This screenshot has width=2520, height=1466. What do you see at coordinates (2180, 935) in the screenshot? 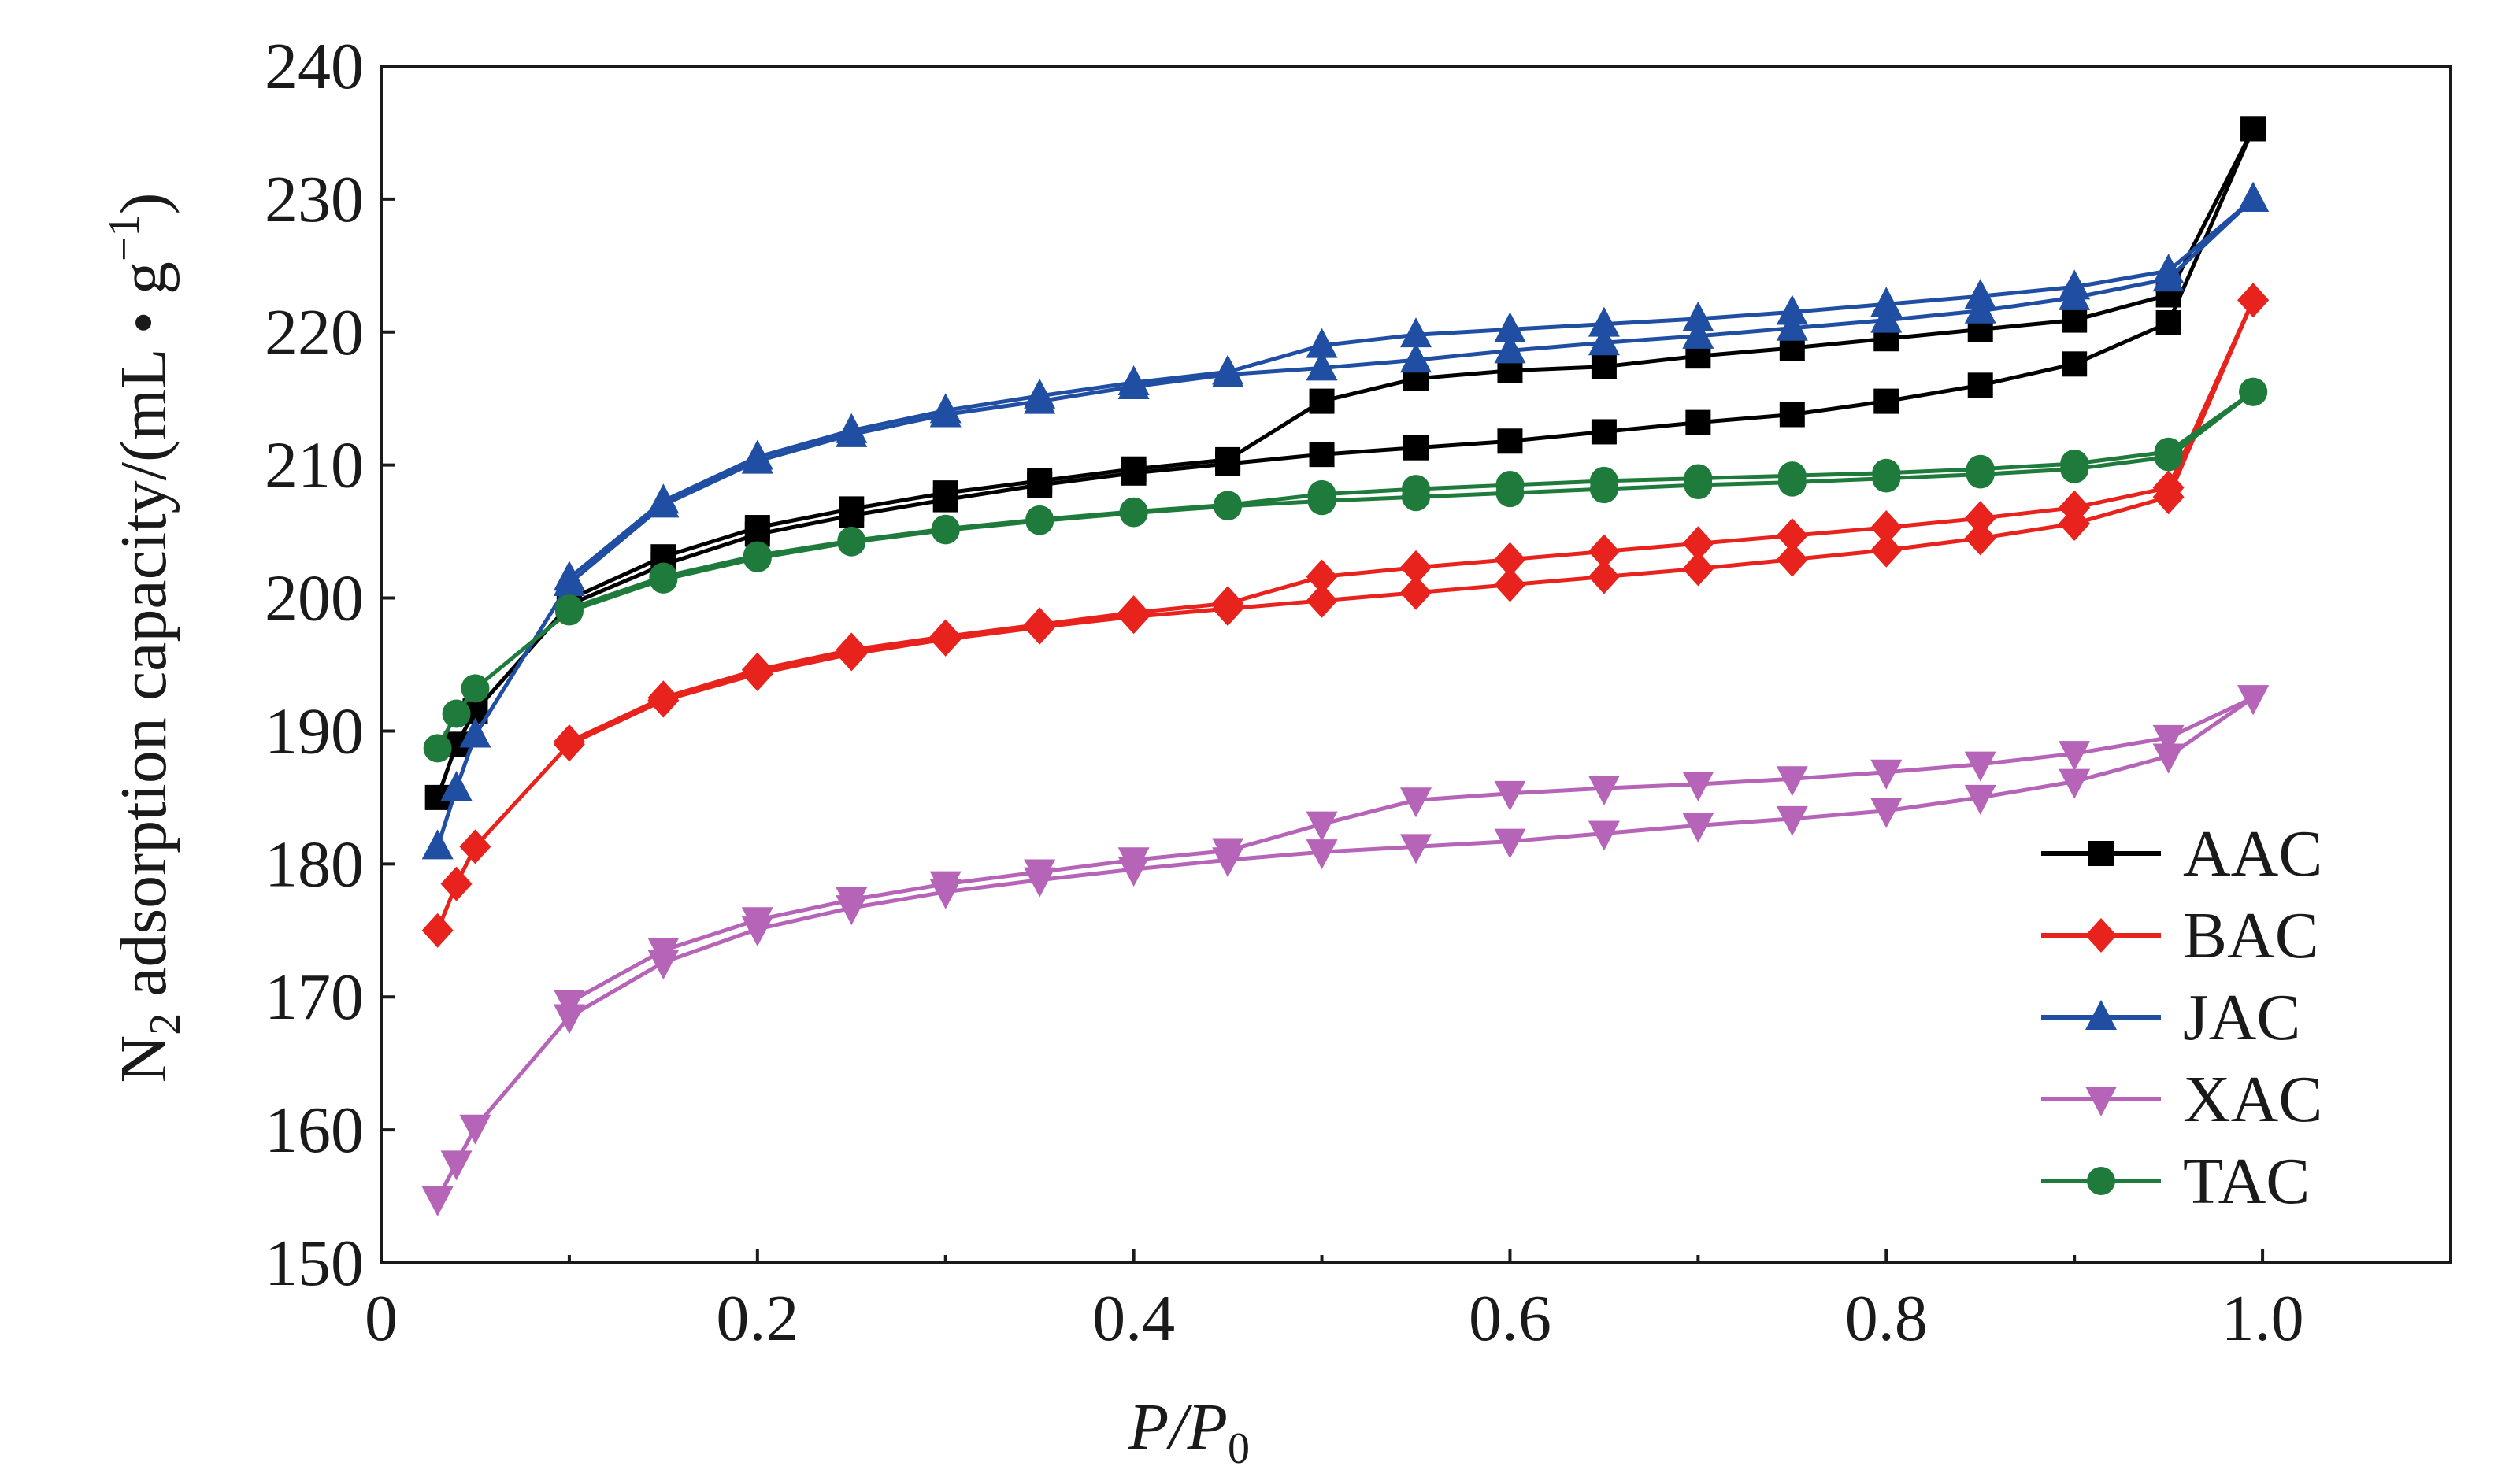
I see `legend-entry-bac: BAC` at bounding box center [2180, 935].